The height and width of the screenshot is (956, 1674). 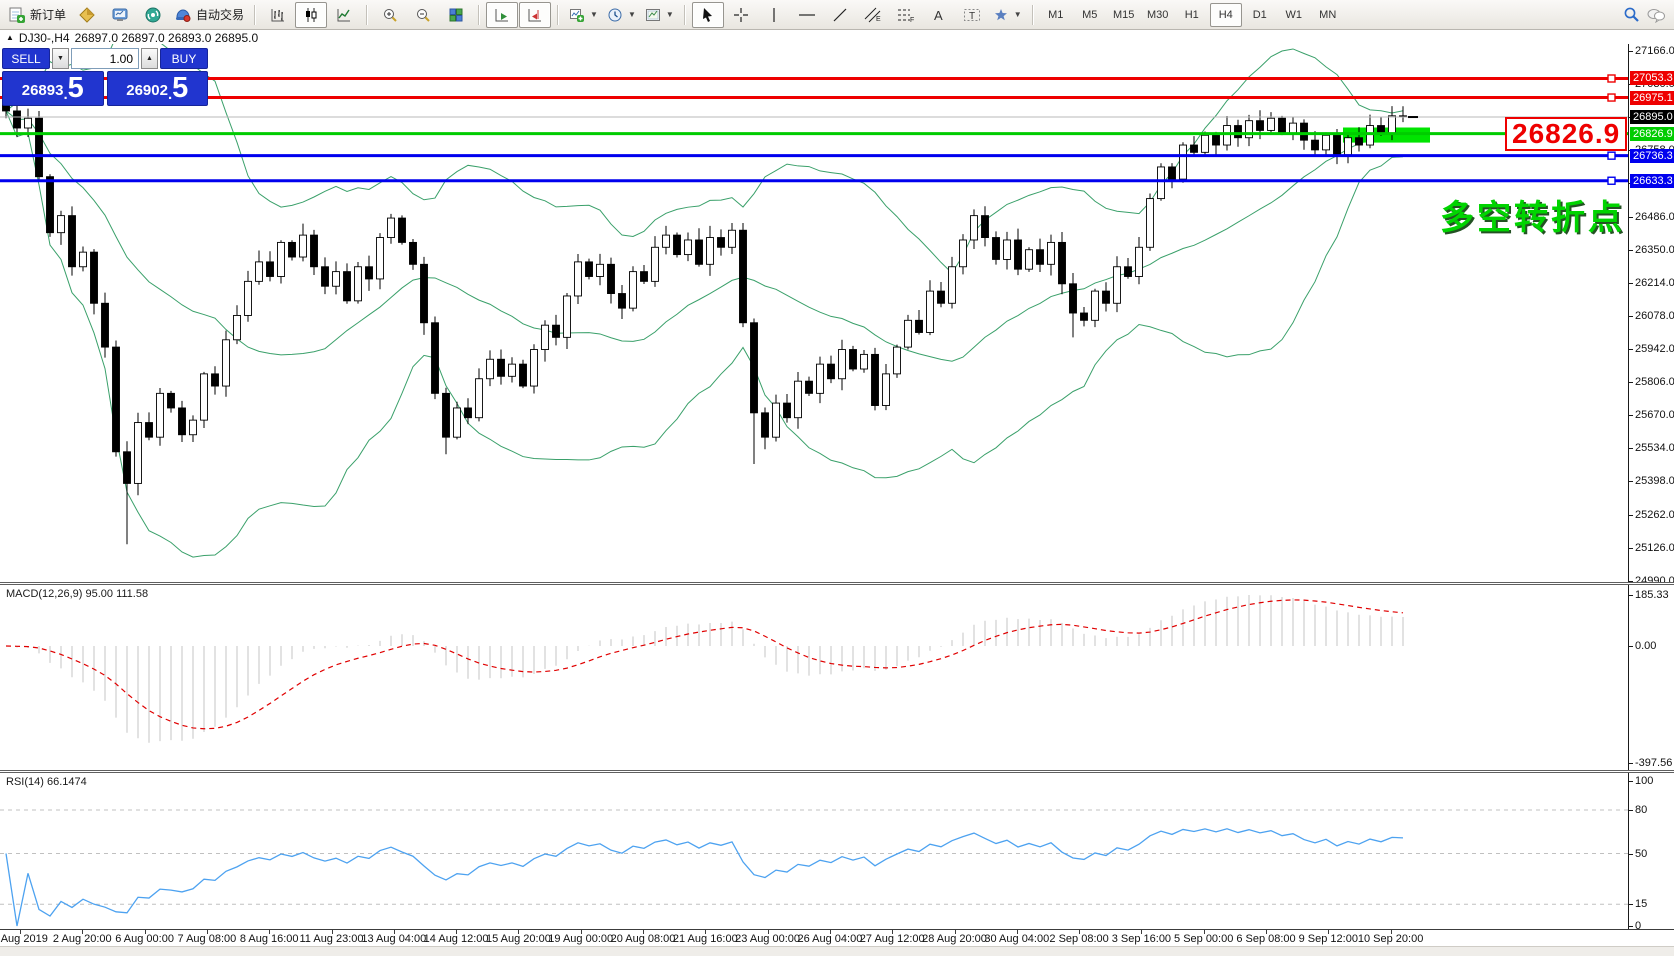 What do you see at coordinates (1652, 97) in the screenshot?
I see `price-tag-26975.1: 26975.1` at bounding box center [1652, 97].